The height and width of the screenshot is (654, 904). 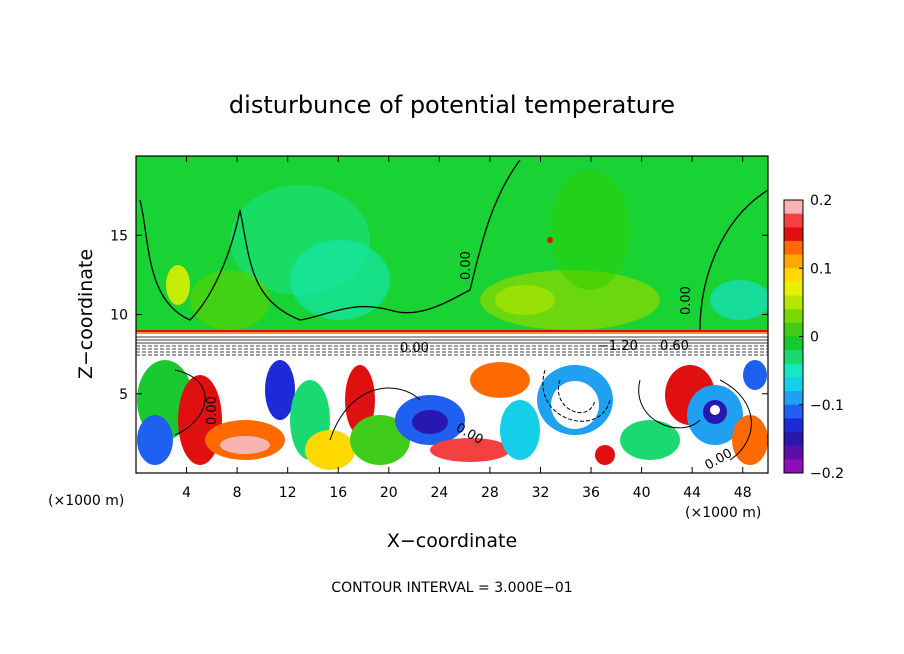 I want to click on x-tick-label: 48, so click(x=743, y=493).